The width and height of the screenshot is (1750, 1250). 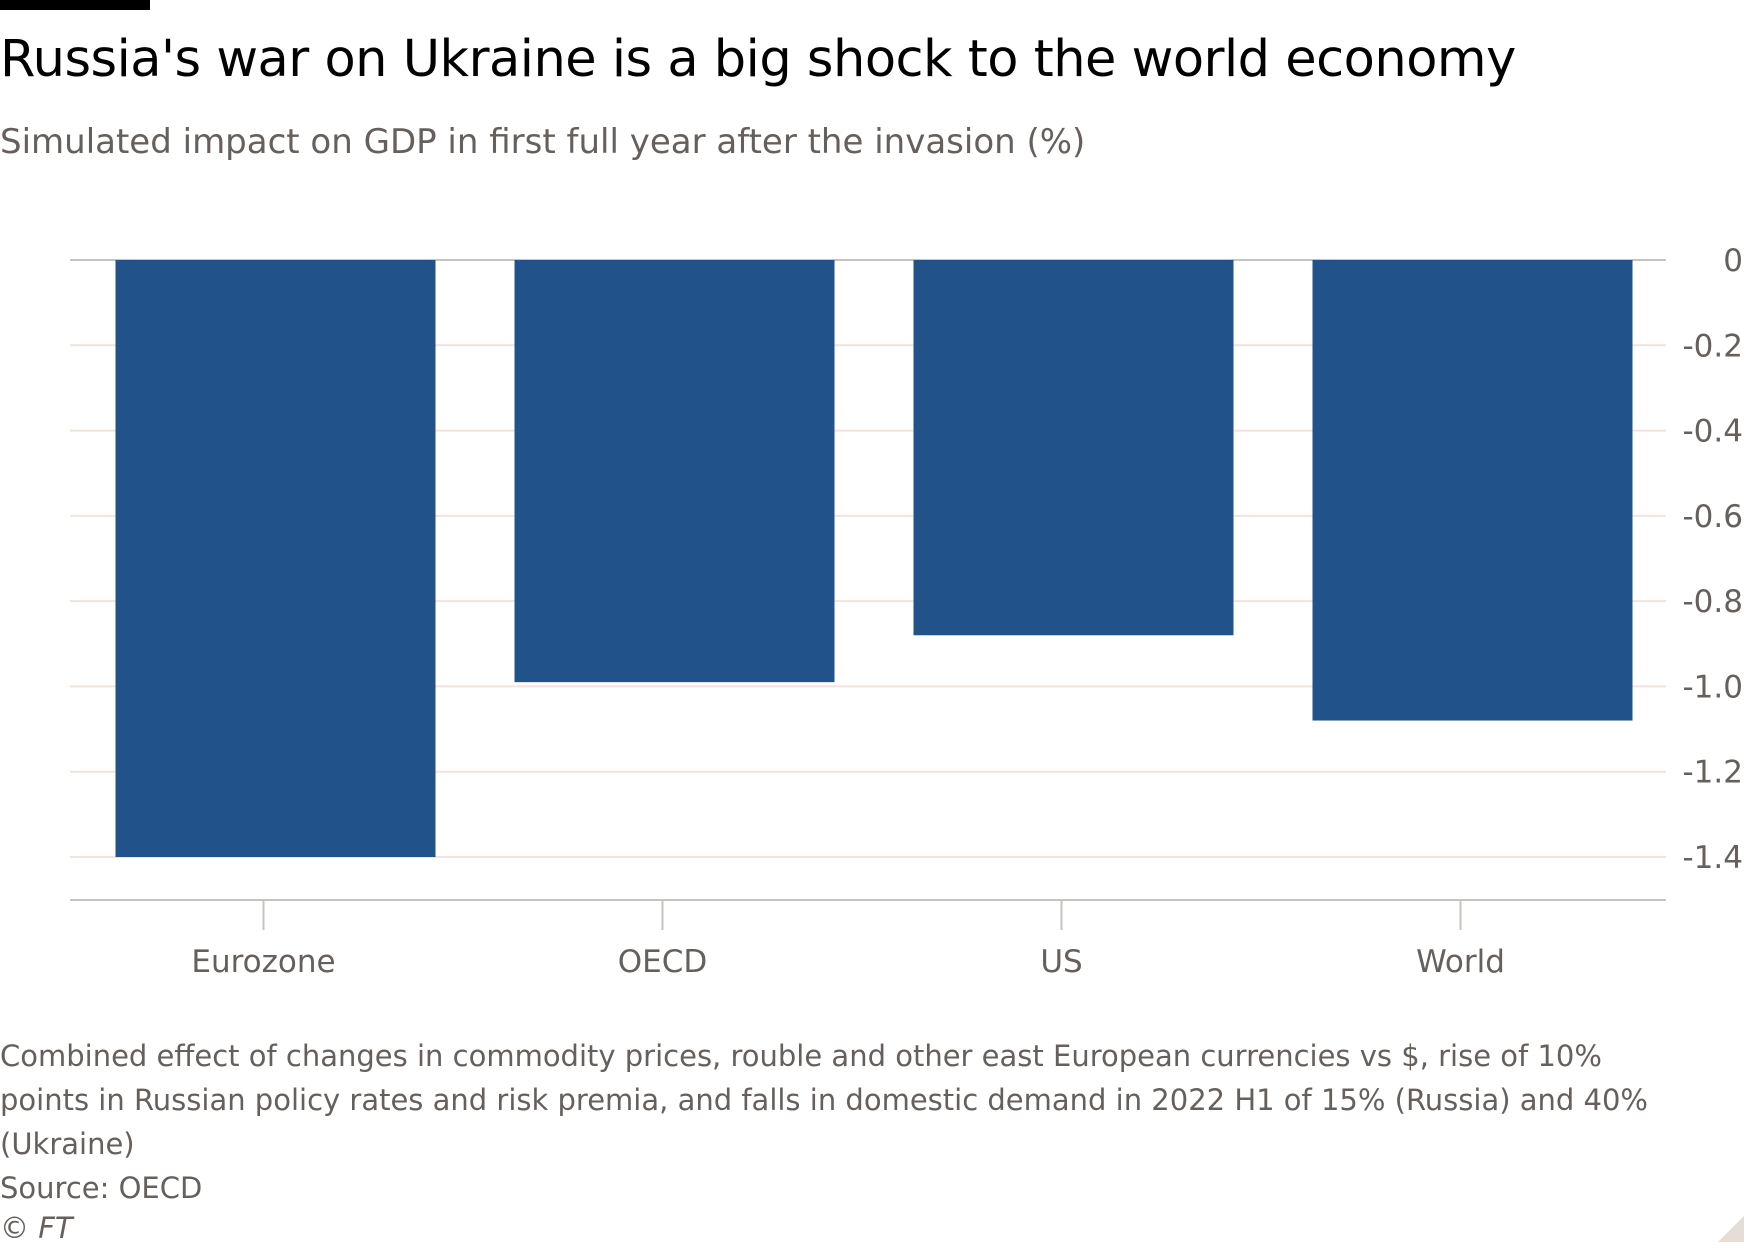 What do you see at coordinates (263, 962) in the screenshot?
I see `x-tick-label: Eurozone` at bounding box center [263, 962].